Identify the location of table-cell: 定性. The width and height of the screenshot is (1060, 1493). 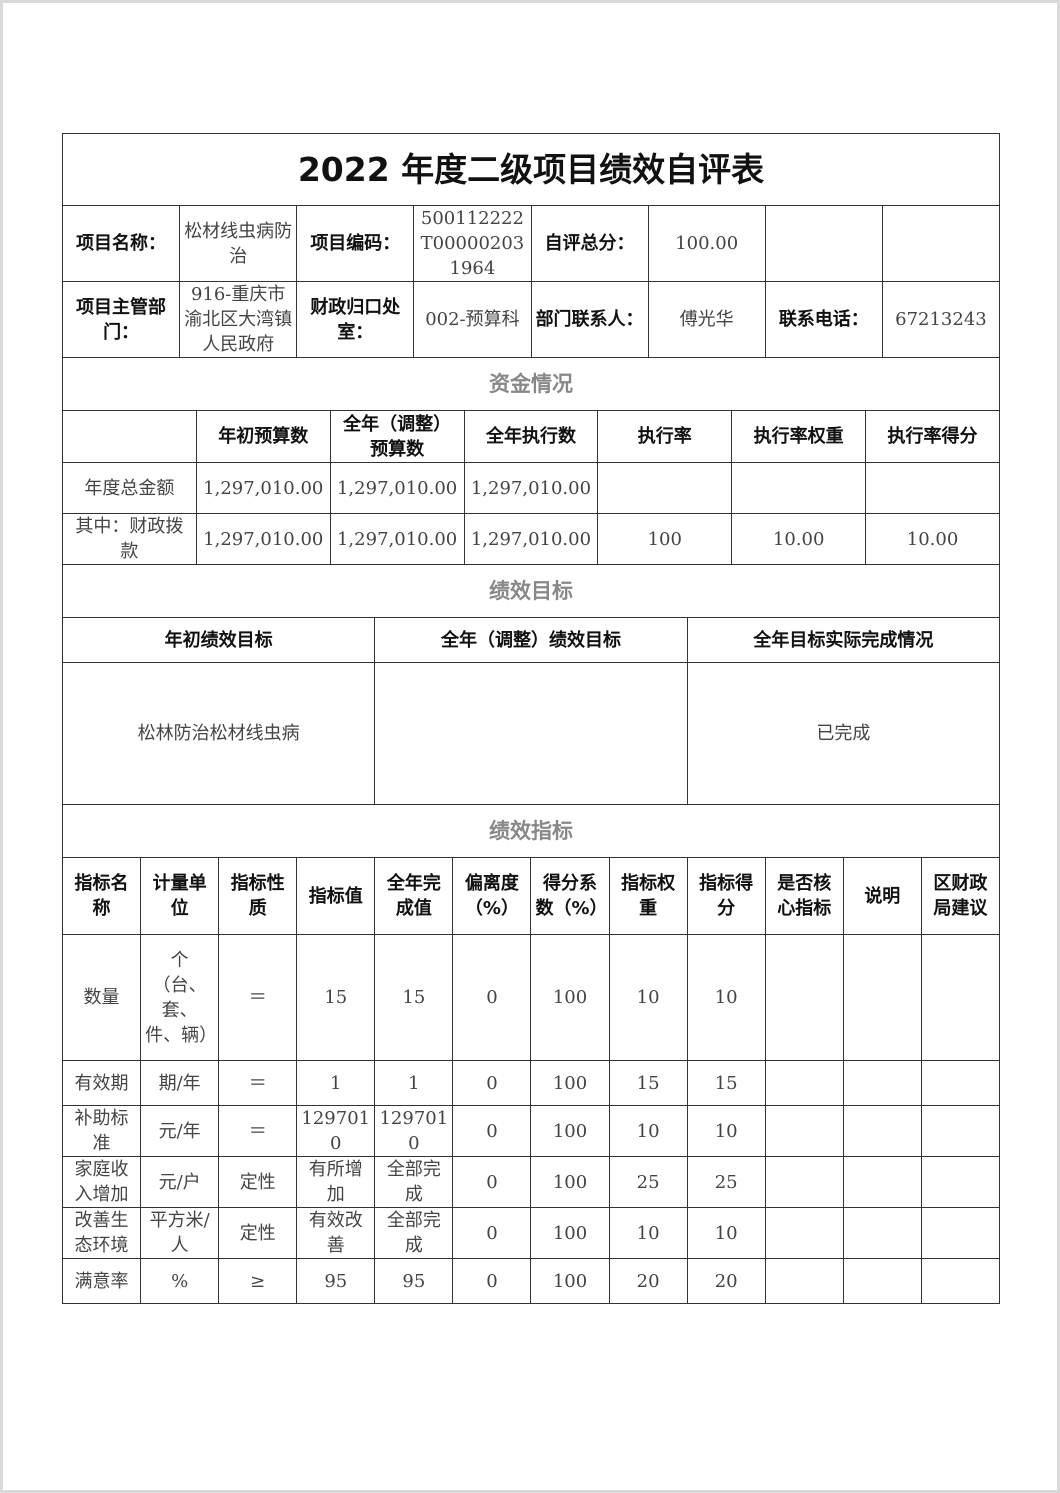
(258, 1233).